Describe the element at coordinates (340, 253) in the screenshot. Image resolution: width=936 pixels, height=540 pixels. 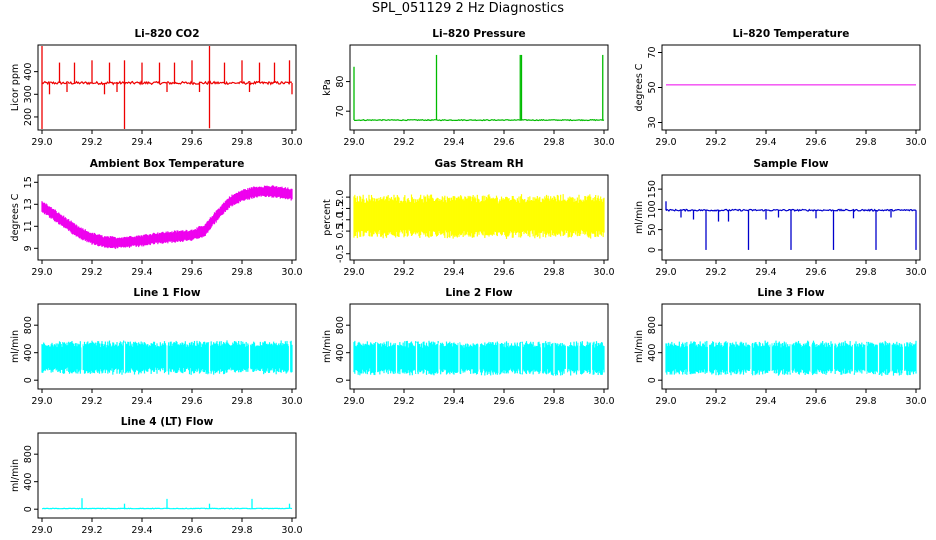
I see `y-tick-label: -0.5` at that location.